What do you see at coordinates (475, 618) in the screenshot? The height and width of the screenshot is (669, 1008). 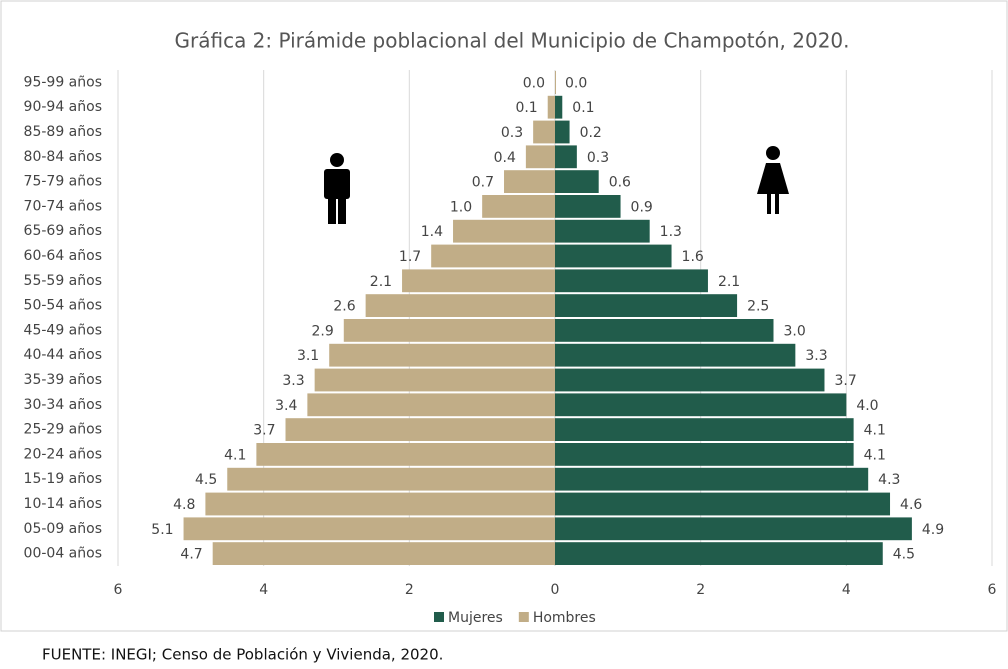 I see `legend-label: Mujeres` at bounding box center [475, 618].